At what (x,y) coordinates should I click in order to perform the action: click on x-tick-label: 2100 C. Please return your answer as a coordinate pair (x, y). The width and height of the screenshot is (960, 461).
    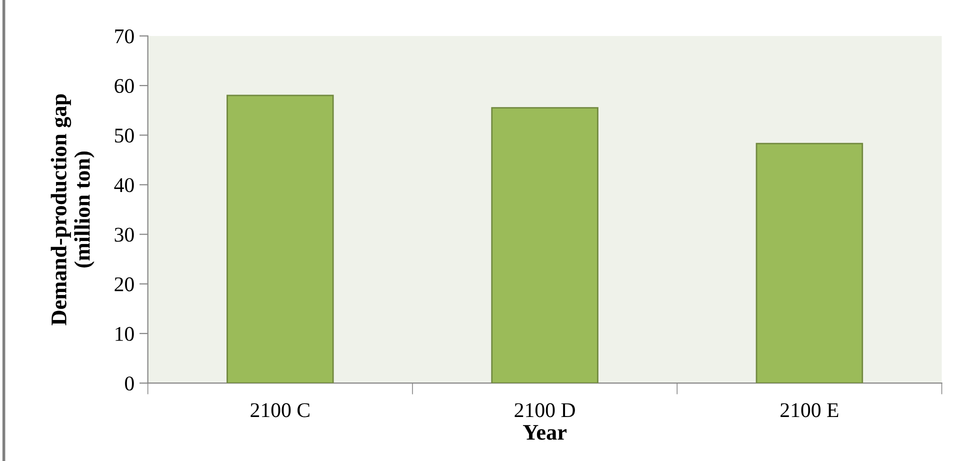
    Looking at the image, I should click on (280, 410).